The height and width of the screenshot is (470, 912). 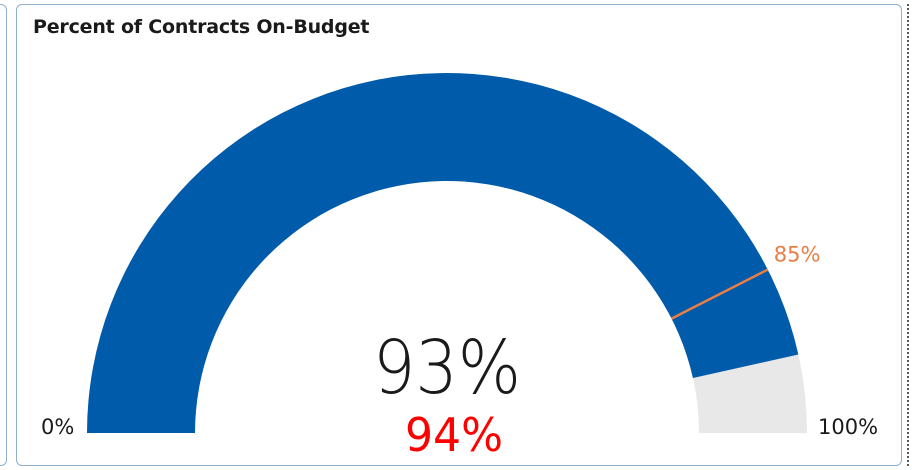 I want to click on gauge-max-label: 100%, so click(x=848, y=427).